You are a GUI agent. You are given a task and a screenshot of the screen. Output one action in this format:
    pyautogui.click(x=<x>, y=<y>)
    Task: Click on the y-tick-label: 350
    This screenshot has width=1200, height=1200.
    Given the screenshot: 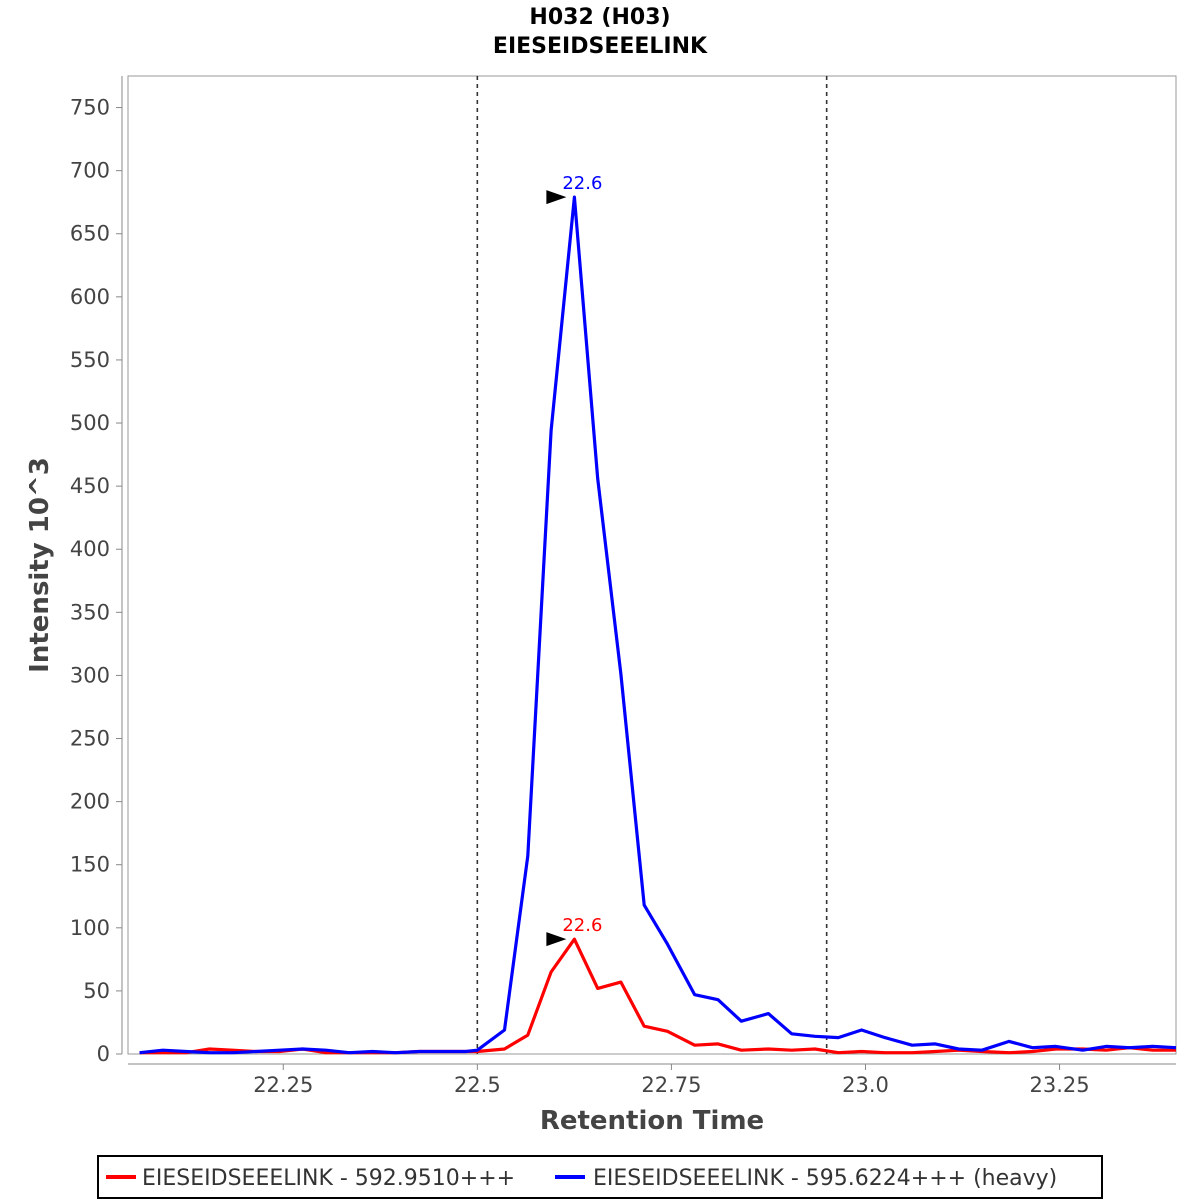 What is the action you would take?
    pyautogui.click(x=90, y=612)
    